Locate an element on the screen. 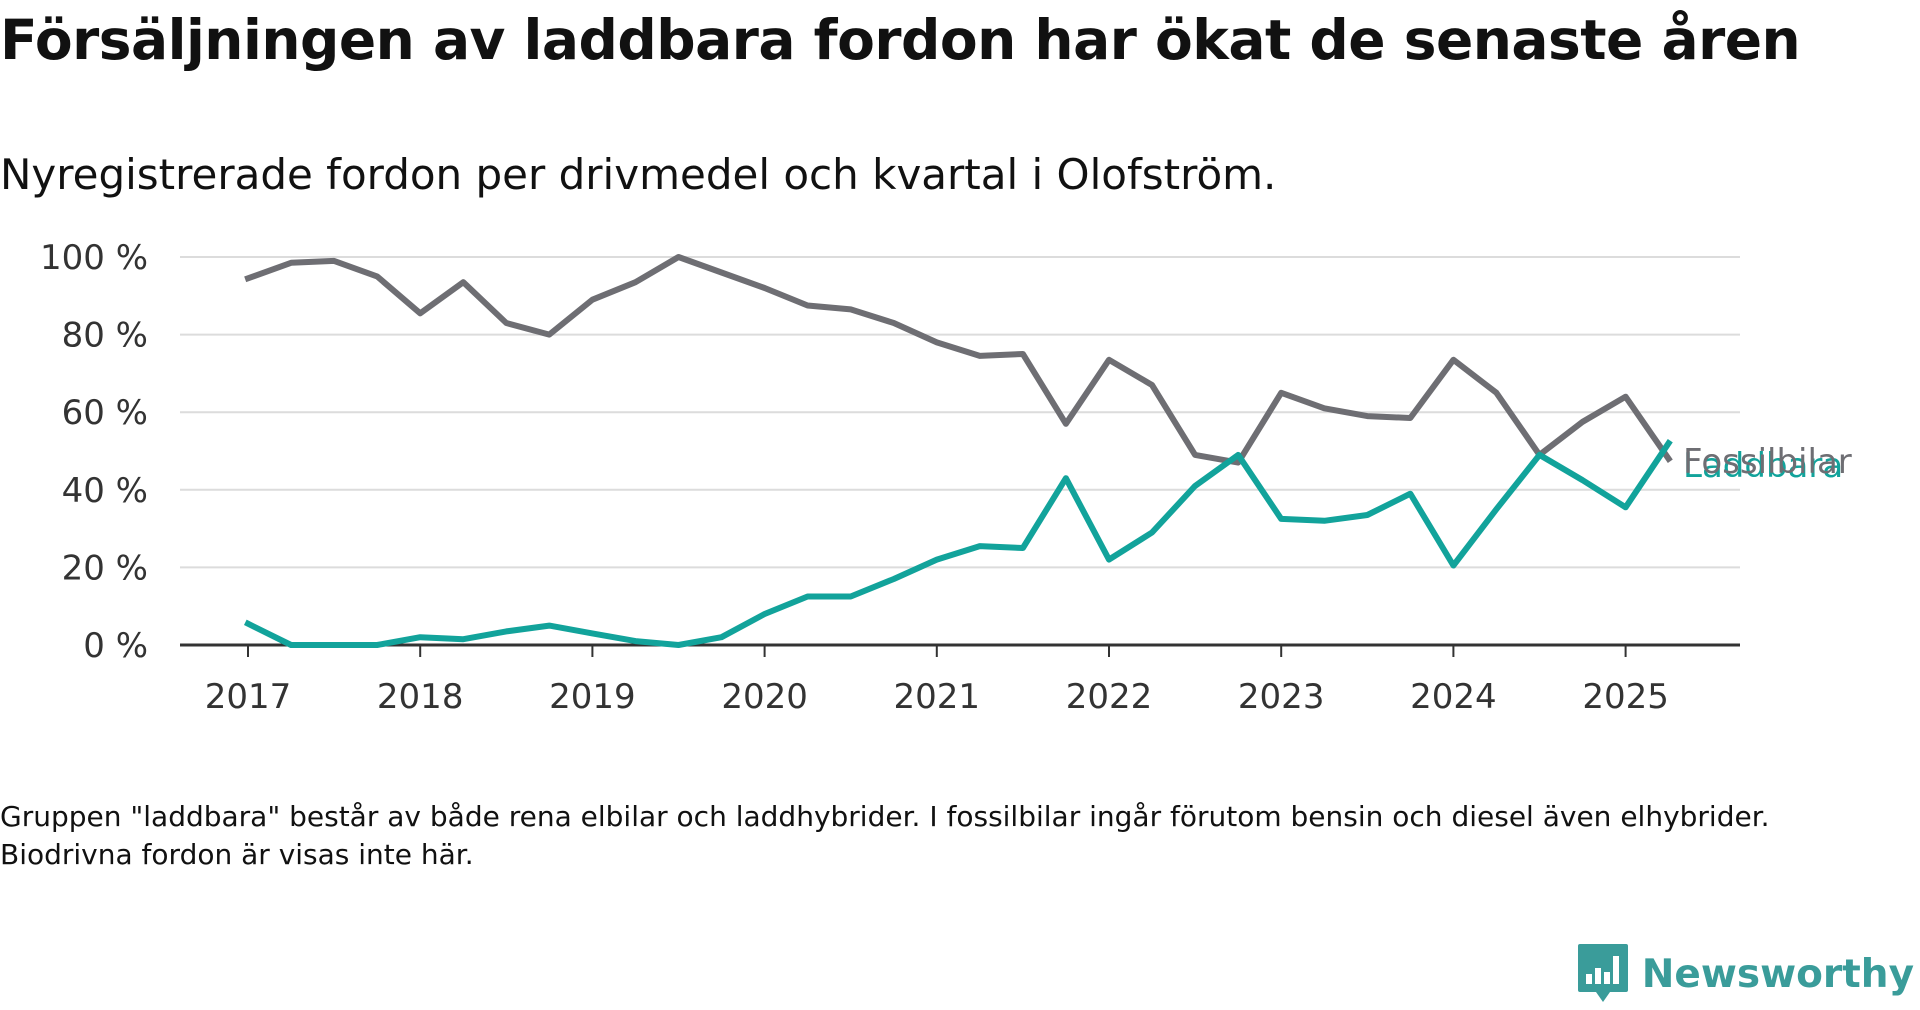 The width and height of the screenshot is (1920, 1010). x-tick-label: 2021 is located at coordinates (937, 697).